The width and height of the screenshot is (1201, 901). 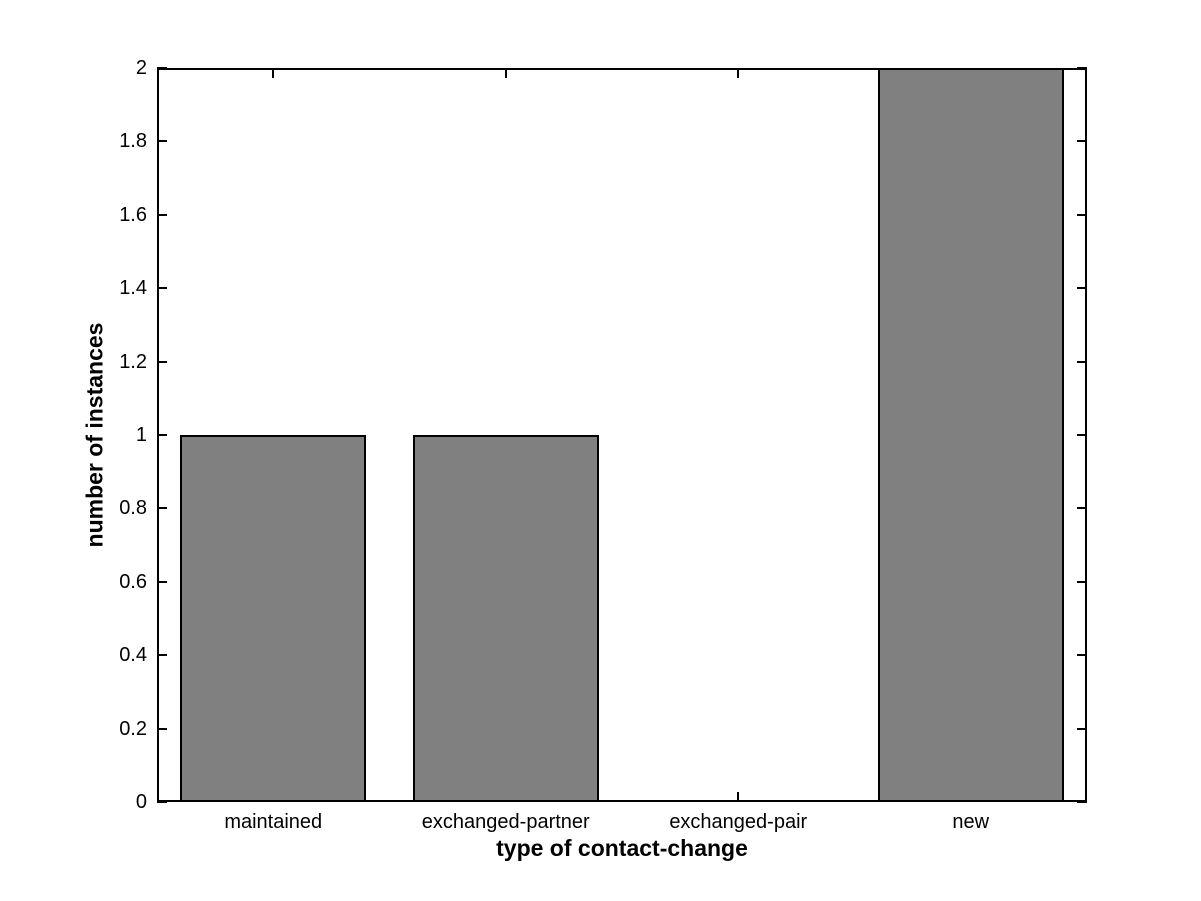 I want to click on x-axis-label: type of contact-change, so click(x=622, y=848).